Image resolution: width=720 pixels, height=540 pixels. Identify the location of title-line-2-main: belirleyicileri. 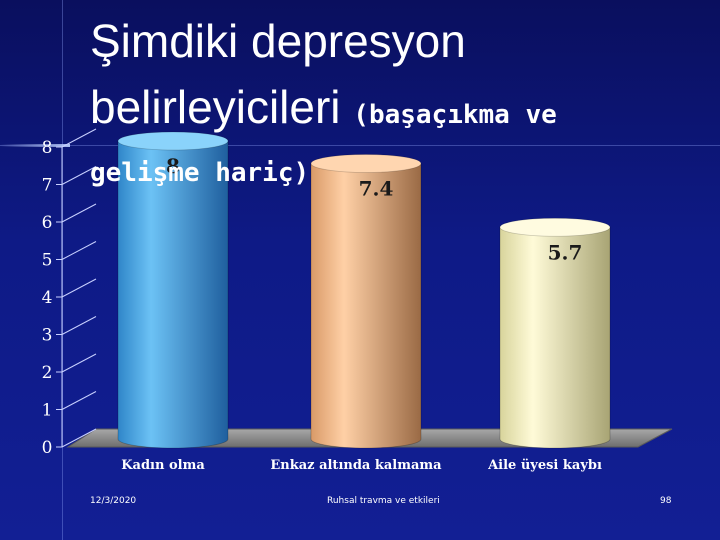
(222, 107).